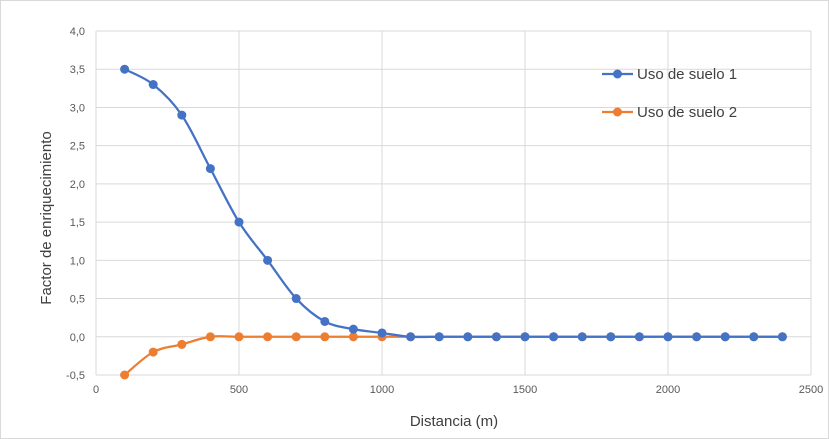 The height and width of the screenshot is (439, 829). I want to click on legend-label: Uso de suelo 1, so click(687, 74).